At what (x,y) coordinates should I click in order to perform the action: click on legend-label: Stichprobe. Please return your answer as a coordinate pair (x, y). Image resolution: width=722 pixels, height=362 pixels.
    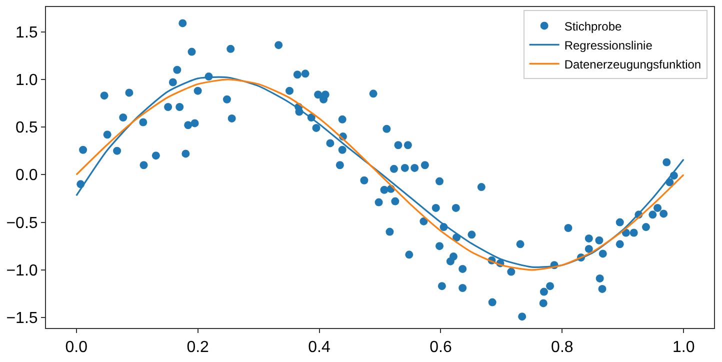
    Looking at the image, I should click on (593, 26).